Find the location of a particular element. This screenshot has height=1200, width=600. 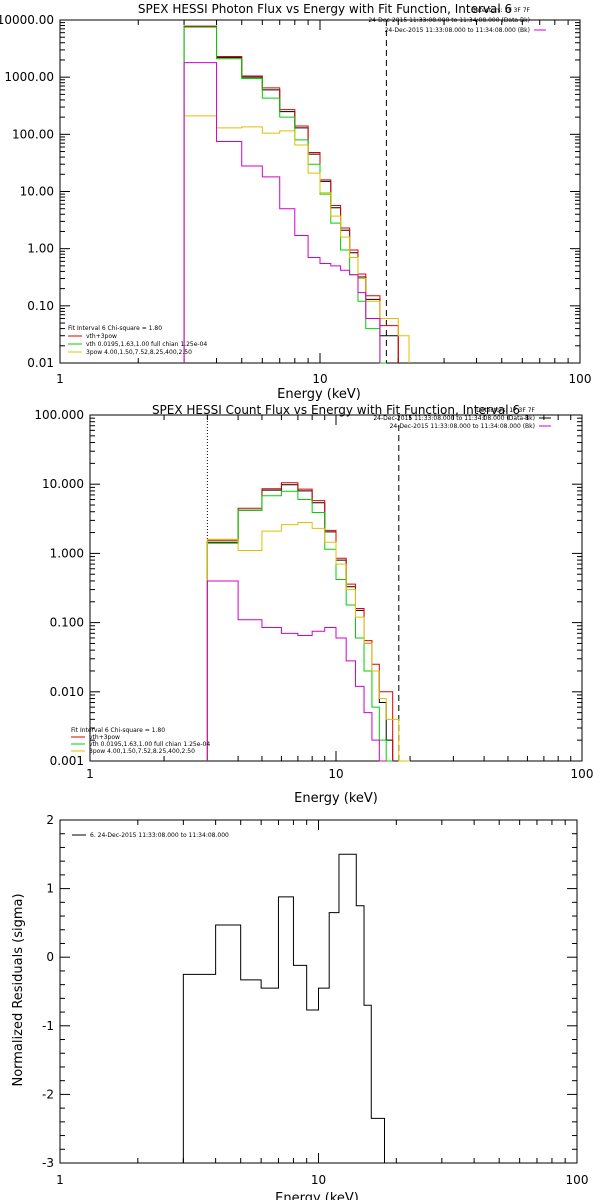

y-tick-label: 1000.00 is located at coordinates (29, 77).